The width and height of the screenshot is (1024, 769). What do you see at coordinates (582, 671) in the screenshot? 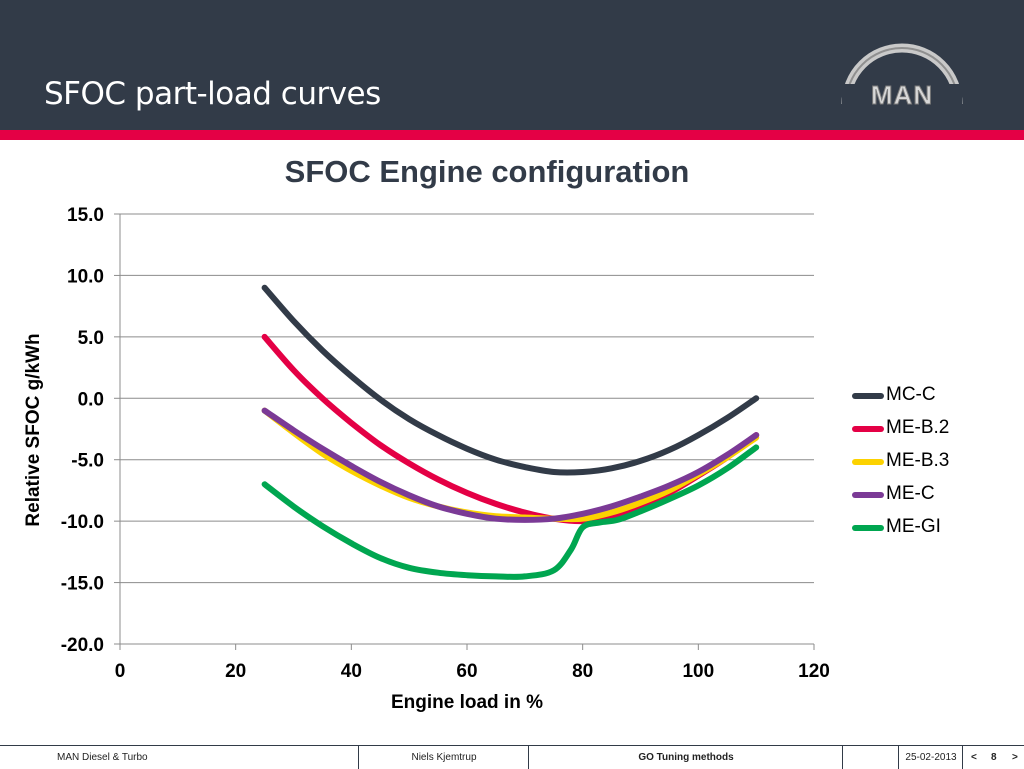
I see `x-tick-label: 80` at bounding box center [582, 671].